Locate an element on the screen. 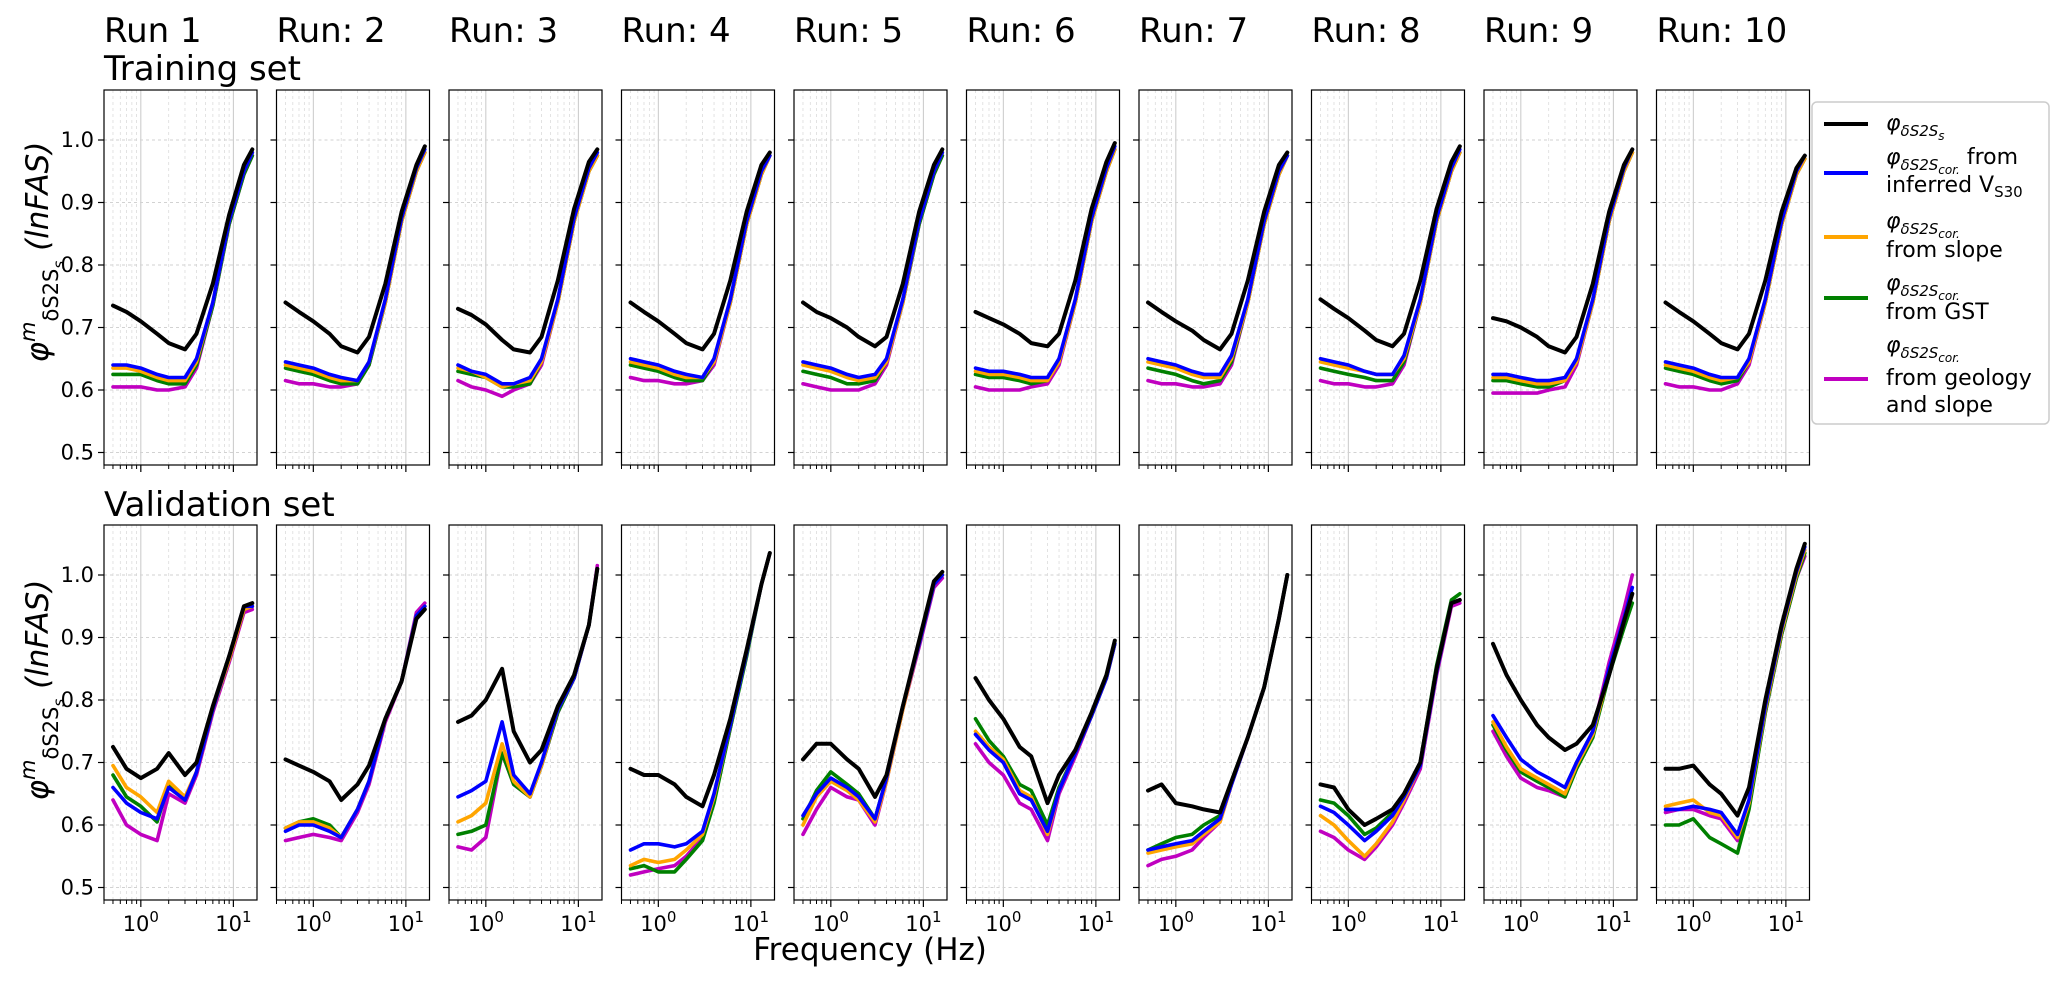  training-panel-2: Run: 2 is located at coordinates (350, 241).